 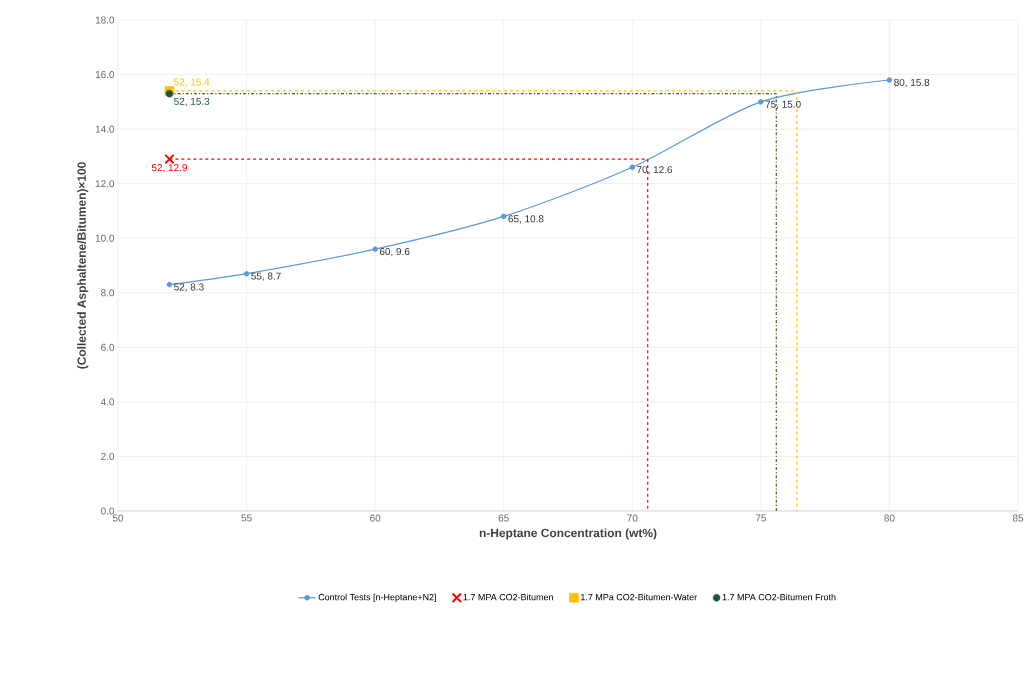 What do you see at coordinates (105, 129) in the screenshot?
I see `y-tick-label: 14.0` at bounding box center [105, 129].